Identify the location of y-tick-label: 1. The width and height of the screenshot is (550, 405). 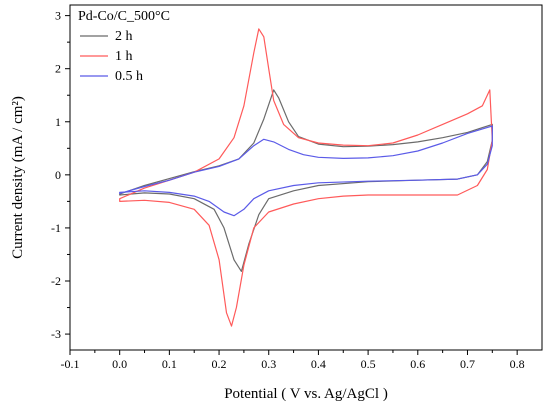
(58, 122).